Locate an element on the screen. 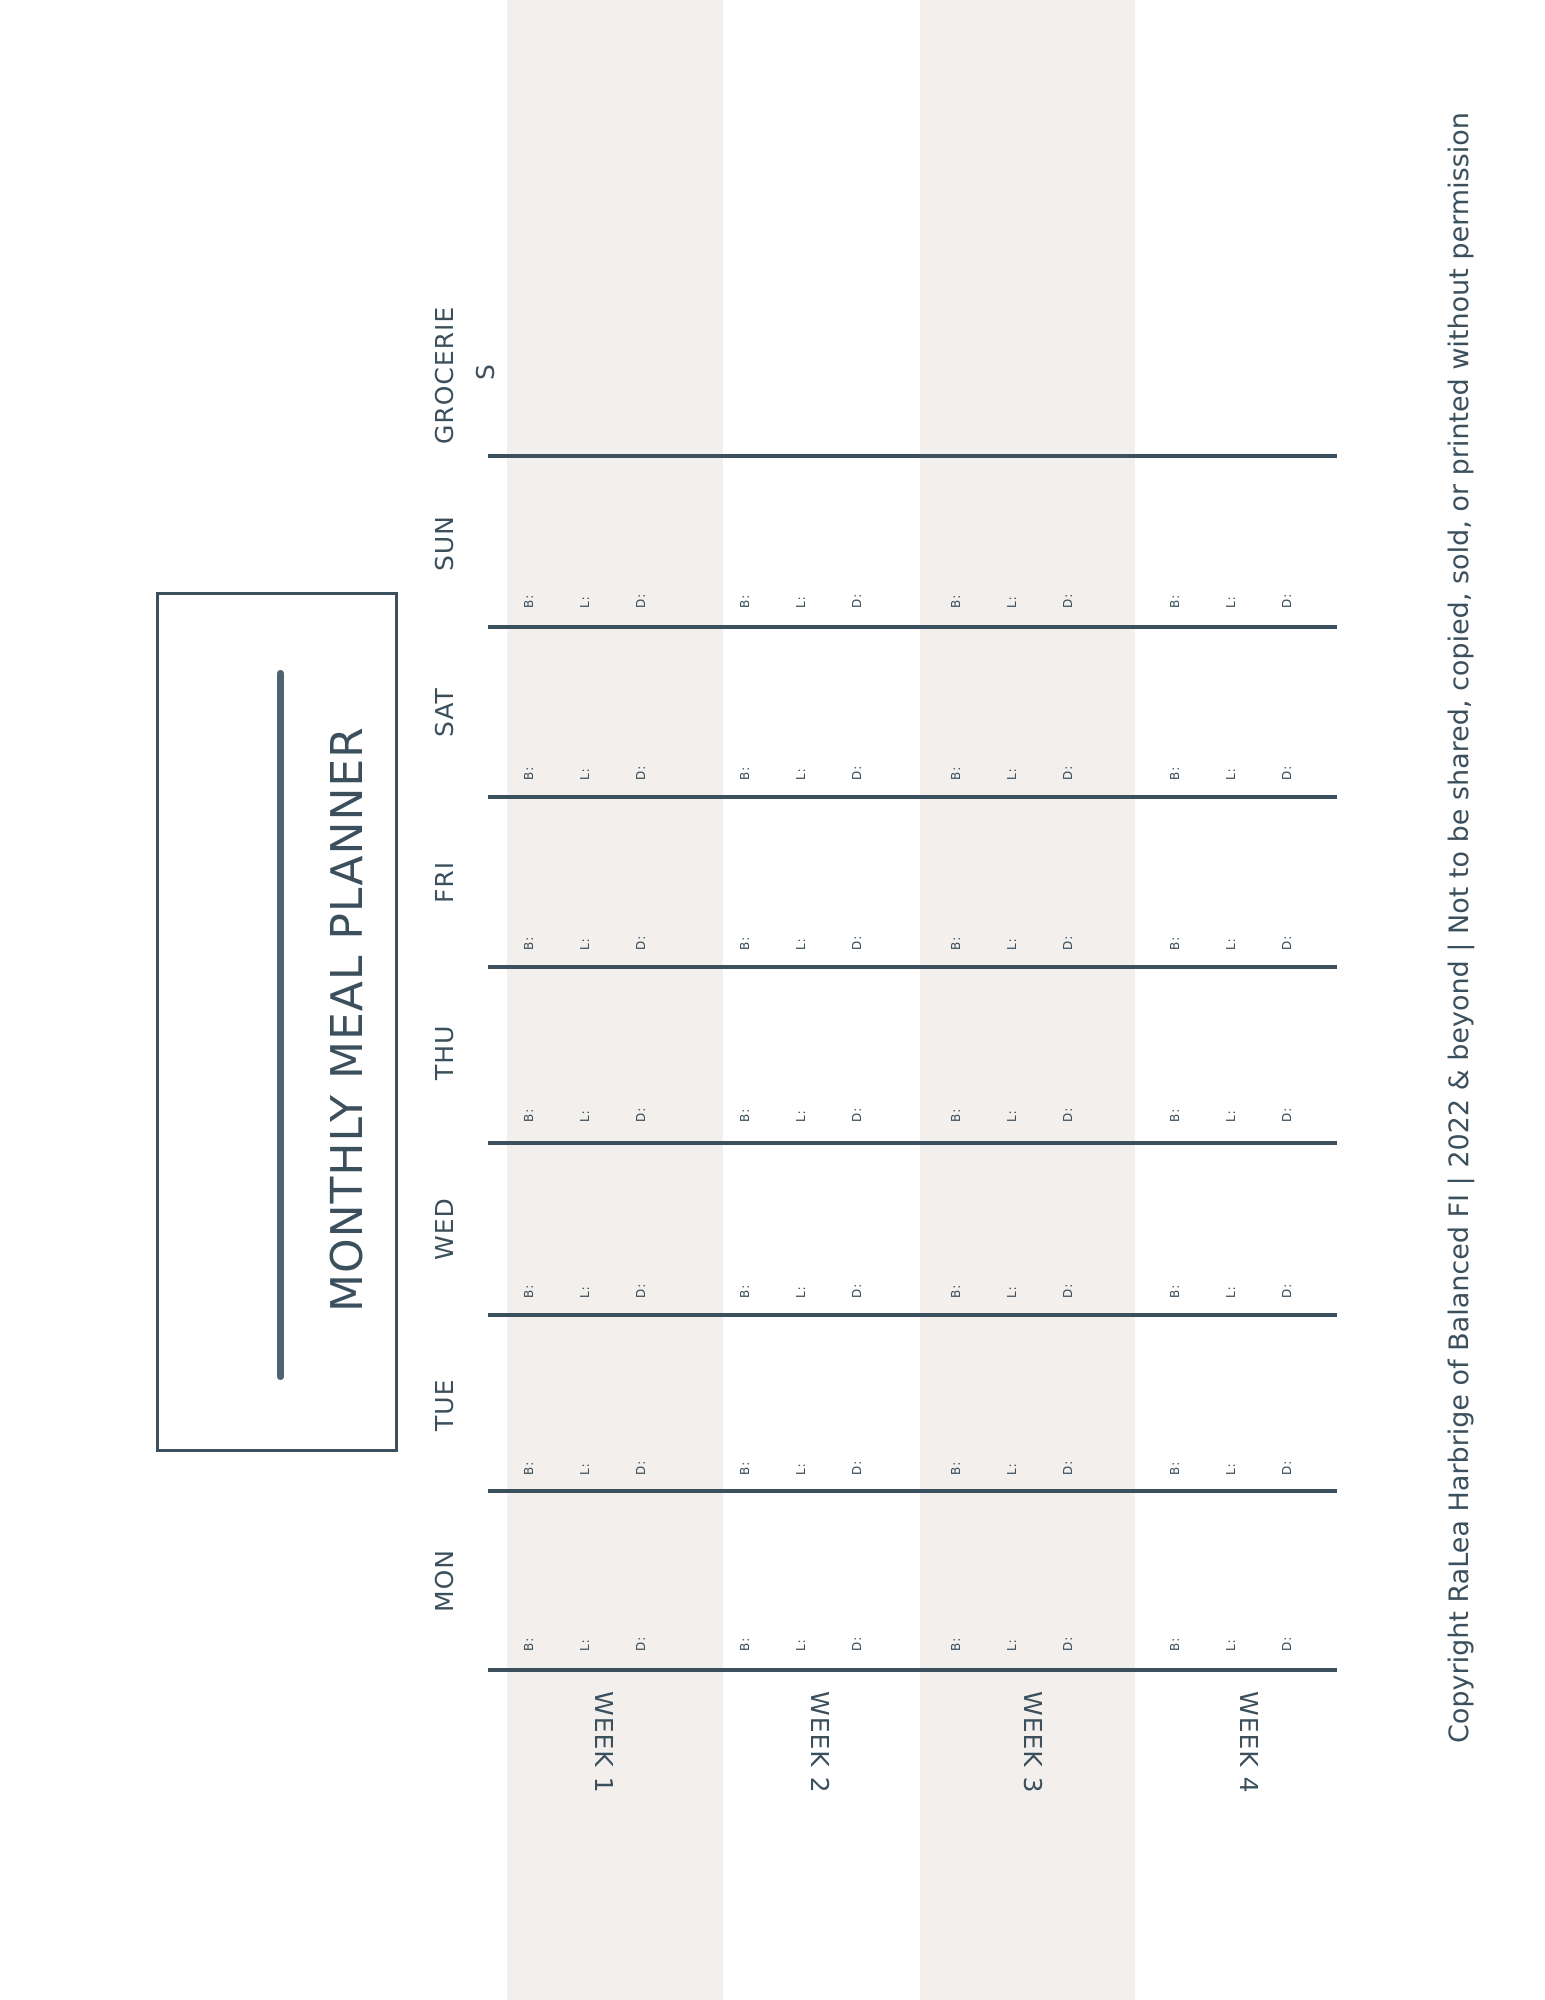 The height and width of the screenshot is (2000, 1545). week-1-band is located at coordinates (615, 1000).